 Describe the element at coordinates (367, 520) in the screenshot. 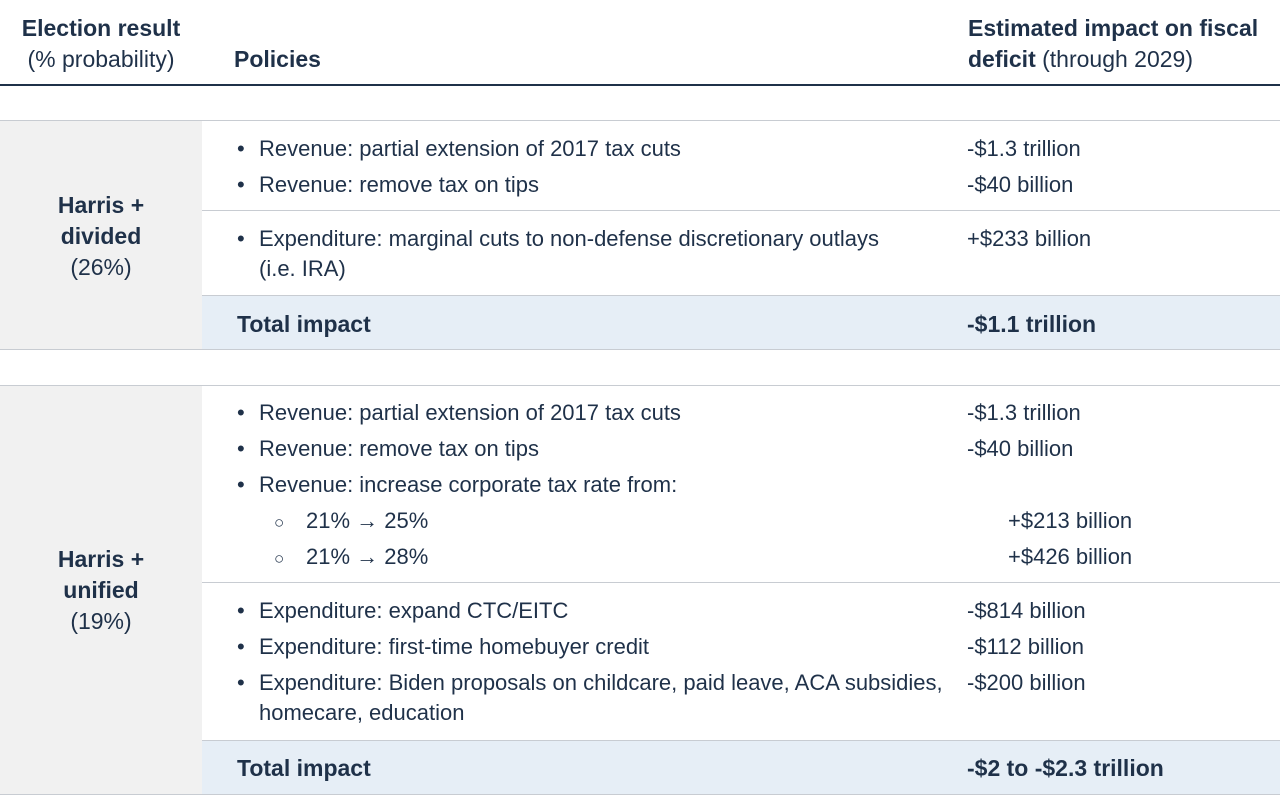

I see `sub-item-text: 21% → 25%` at that location.